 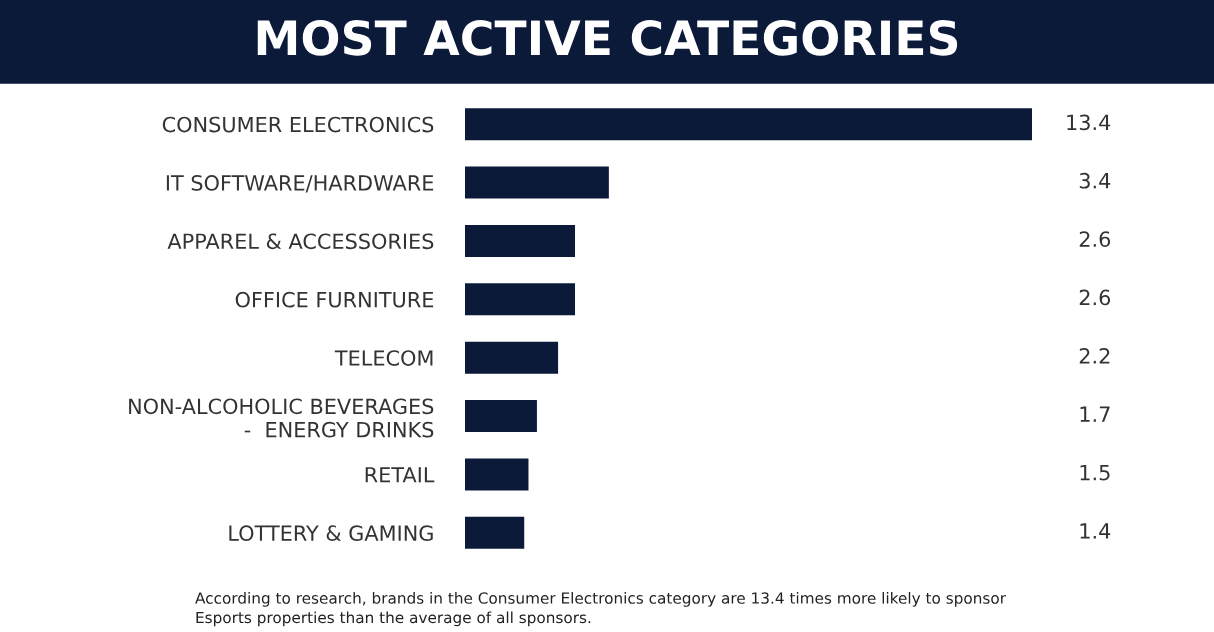 I want to click on y-tick-label: OFFICE FURNITURE, so click(x=334, y=299).